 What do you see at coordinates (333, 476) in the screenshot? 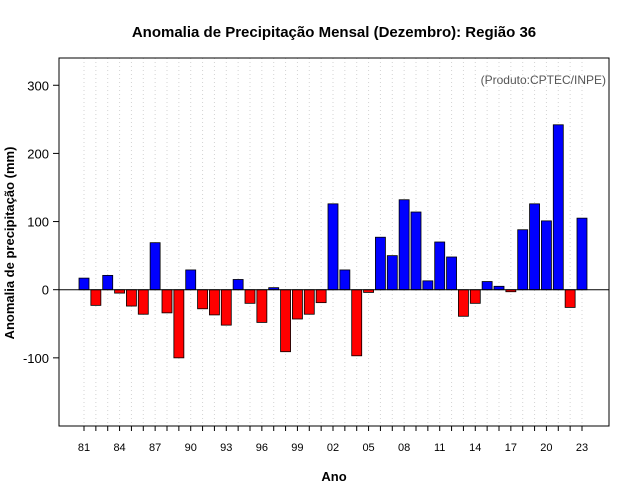
I see `x-axis-title: Ano` at bounding box center [333, 476].